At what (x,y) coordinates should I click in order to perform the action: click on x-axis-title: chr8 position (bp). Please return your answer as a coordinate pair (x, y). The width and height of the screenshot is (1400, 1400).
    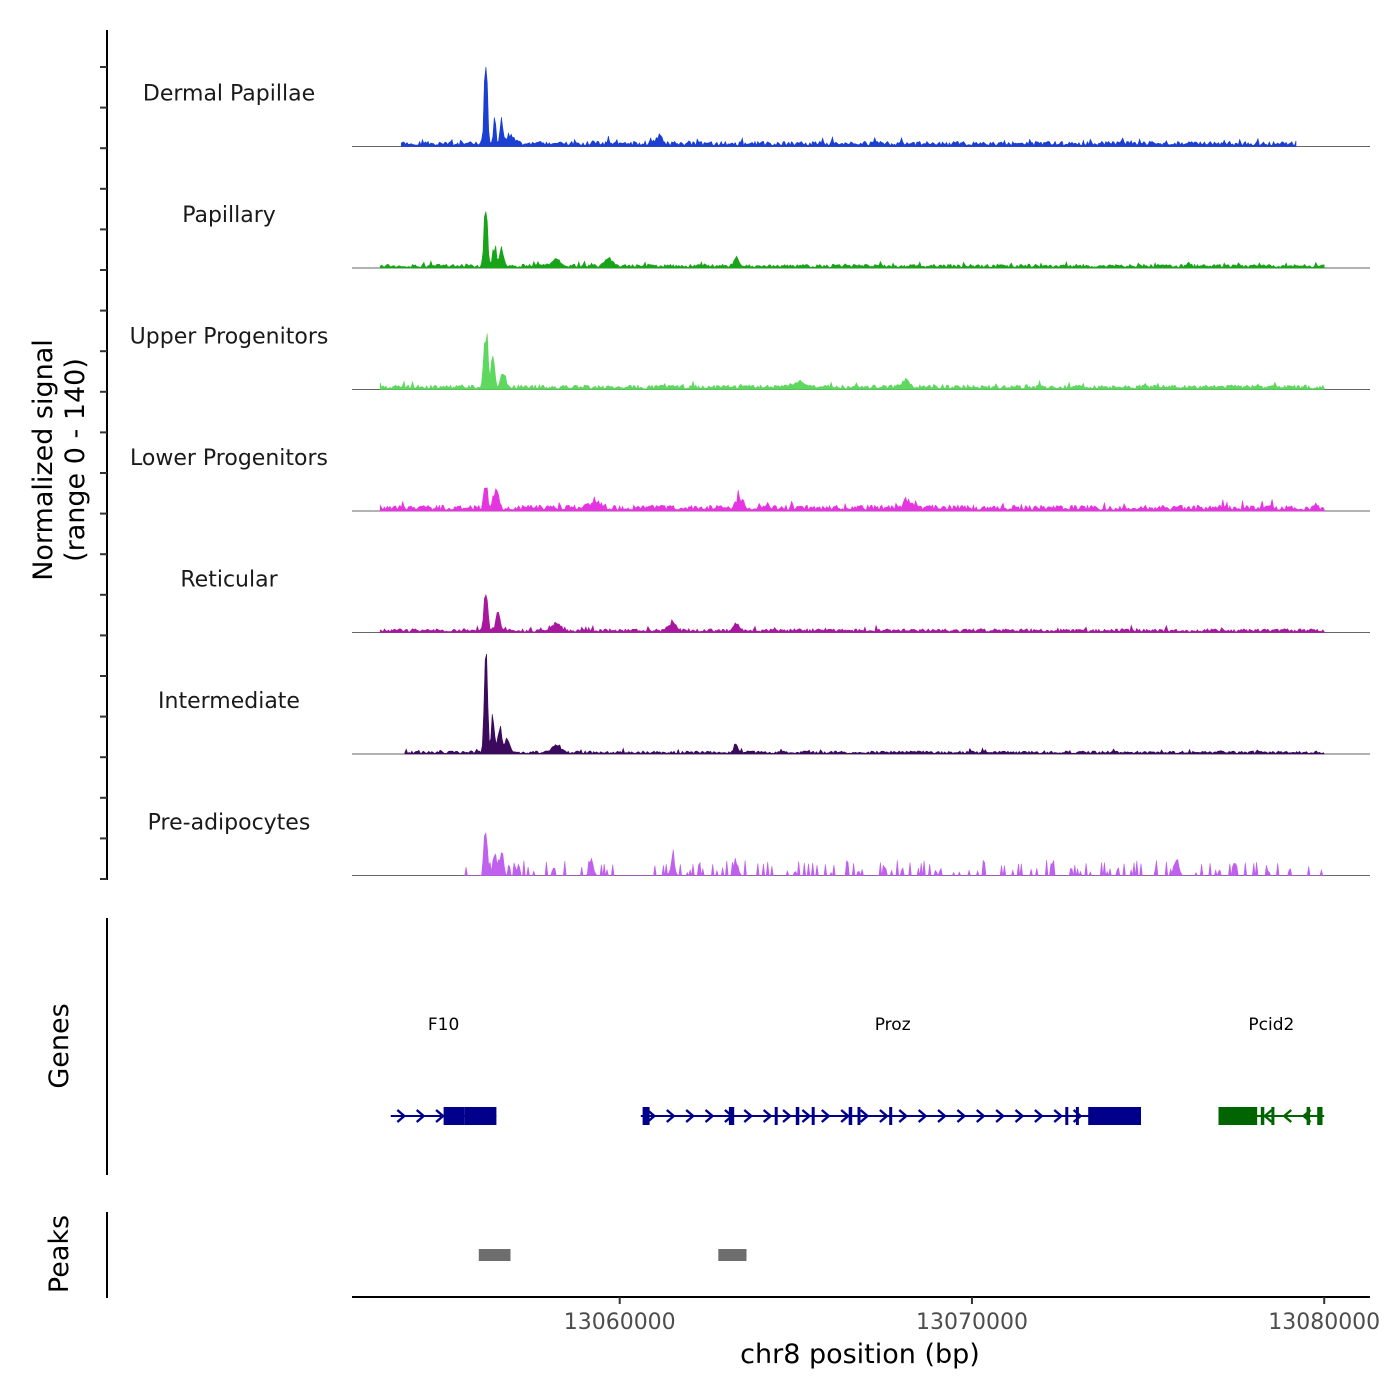
    Looking at the image, I should click on (860, 1354).